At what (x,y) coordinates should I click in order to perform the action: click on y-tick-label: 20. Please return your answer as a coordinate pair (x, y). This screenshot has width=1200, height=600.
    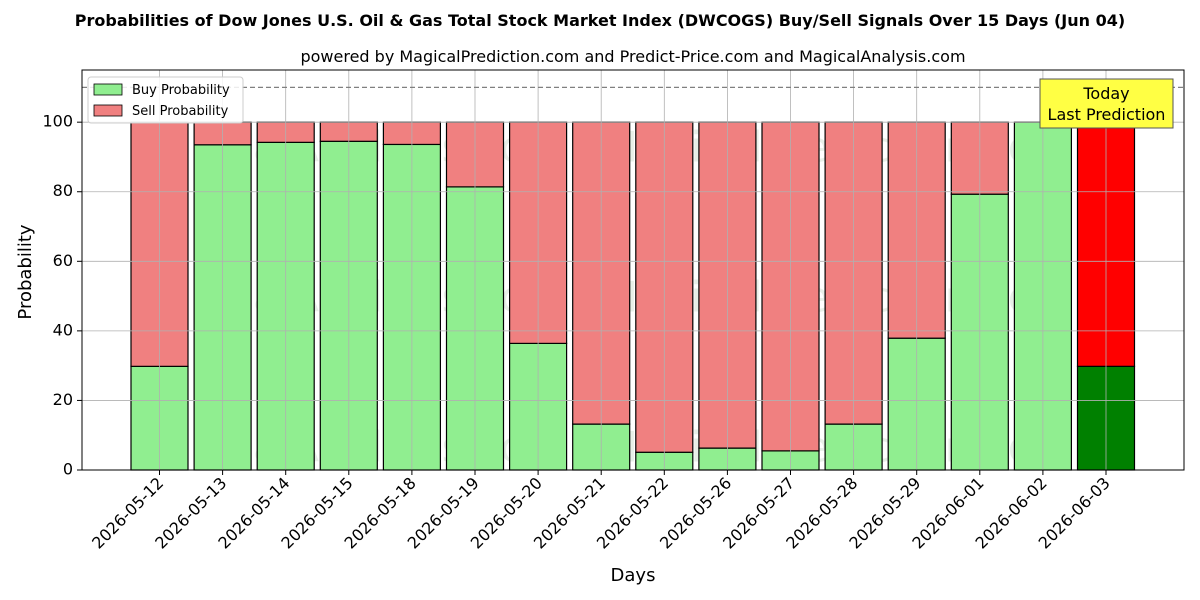
    Looking at the image, I should click on (63, 399).